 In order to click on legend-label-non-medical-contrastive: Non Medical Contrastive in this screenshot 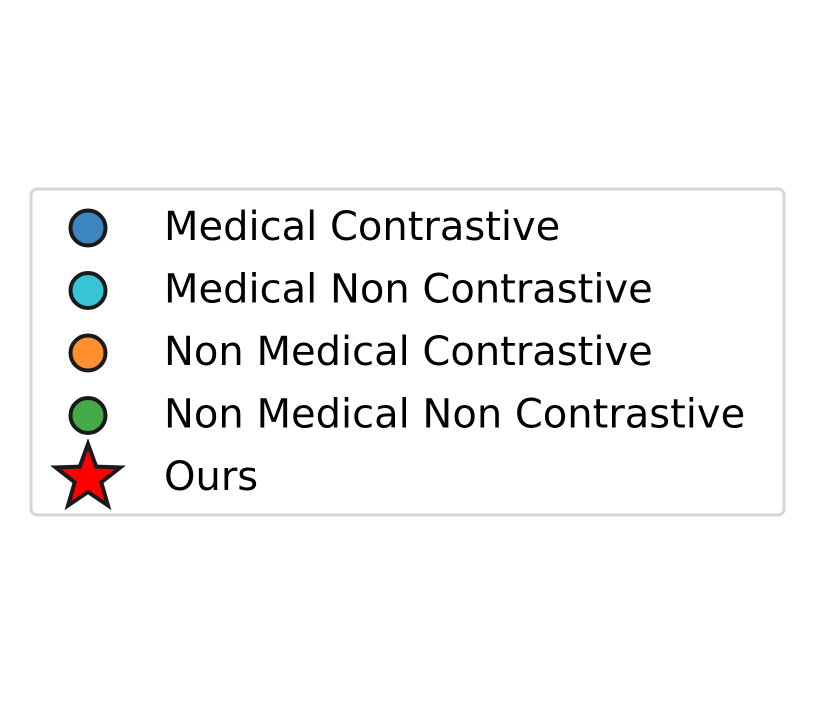, I will do `click(408, 352)`.